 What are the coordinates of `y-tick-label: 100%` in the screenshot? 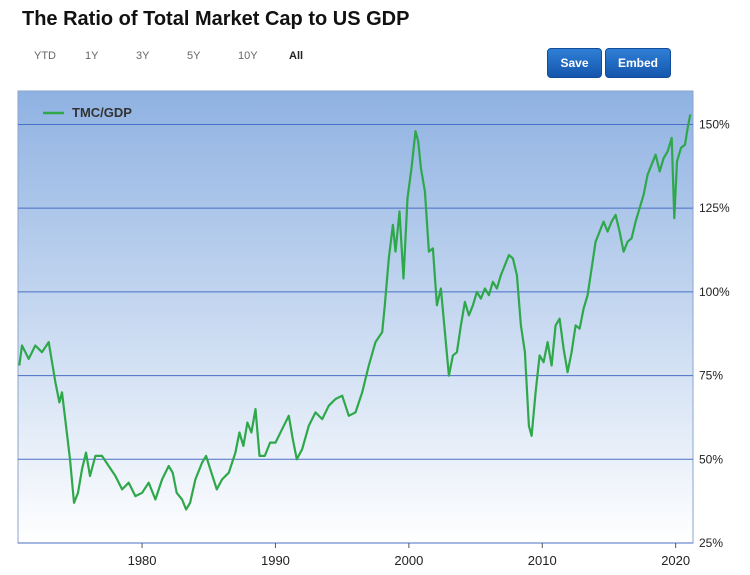 It's located at (714, 292).